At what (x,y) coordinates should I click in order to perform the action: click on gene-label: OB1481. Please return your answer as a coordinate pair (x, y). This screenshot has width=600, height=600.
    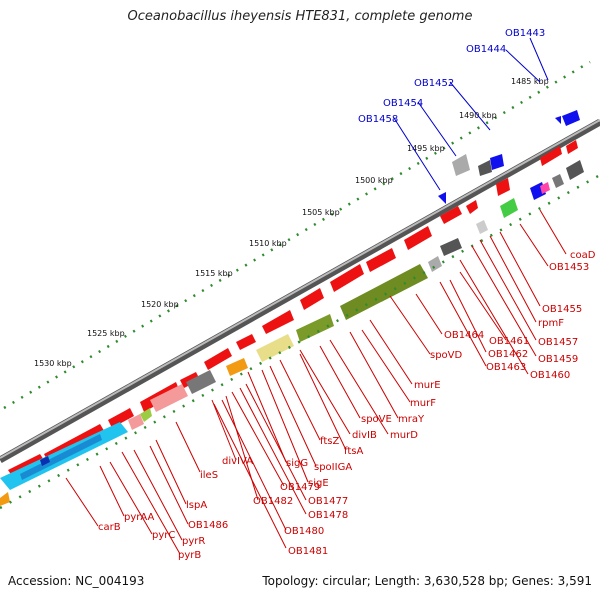
    Looking at the image, I should click on (308, 551).